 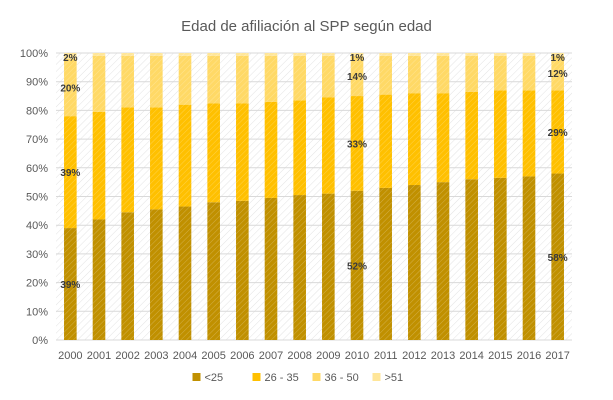 I want to click on legend-label: <25, so click(x=214, y=378).